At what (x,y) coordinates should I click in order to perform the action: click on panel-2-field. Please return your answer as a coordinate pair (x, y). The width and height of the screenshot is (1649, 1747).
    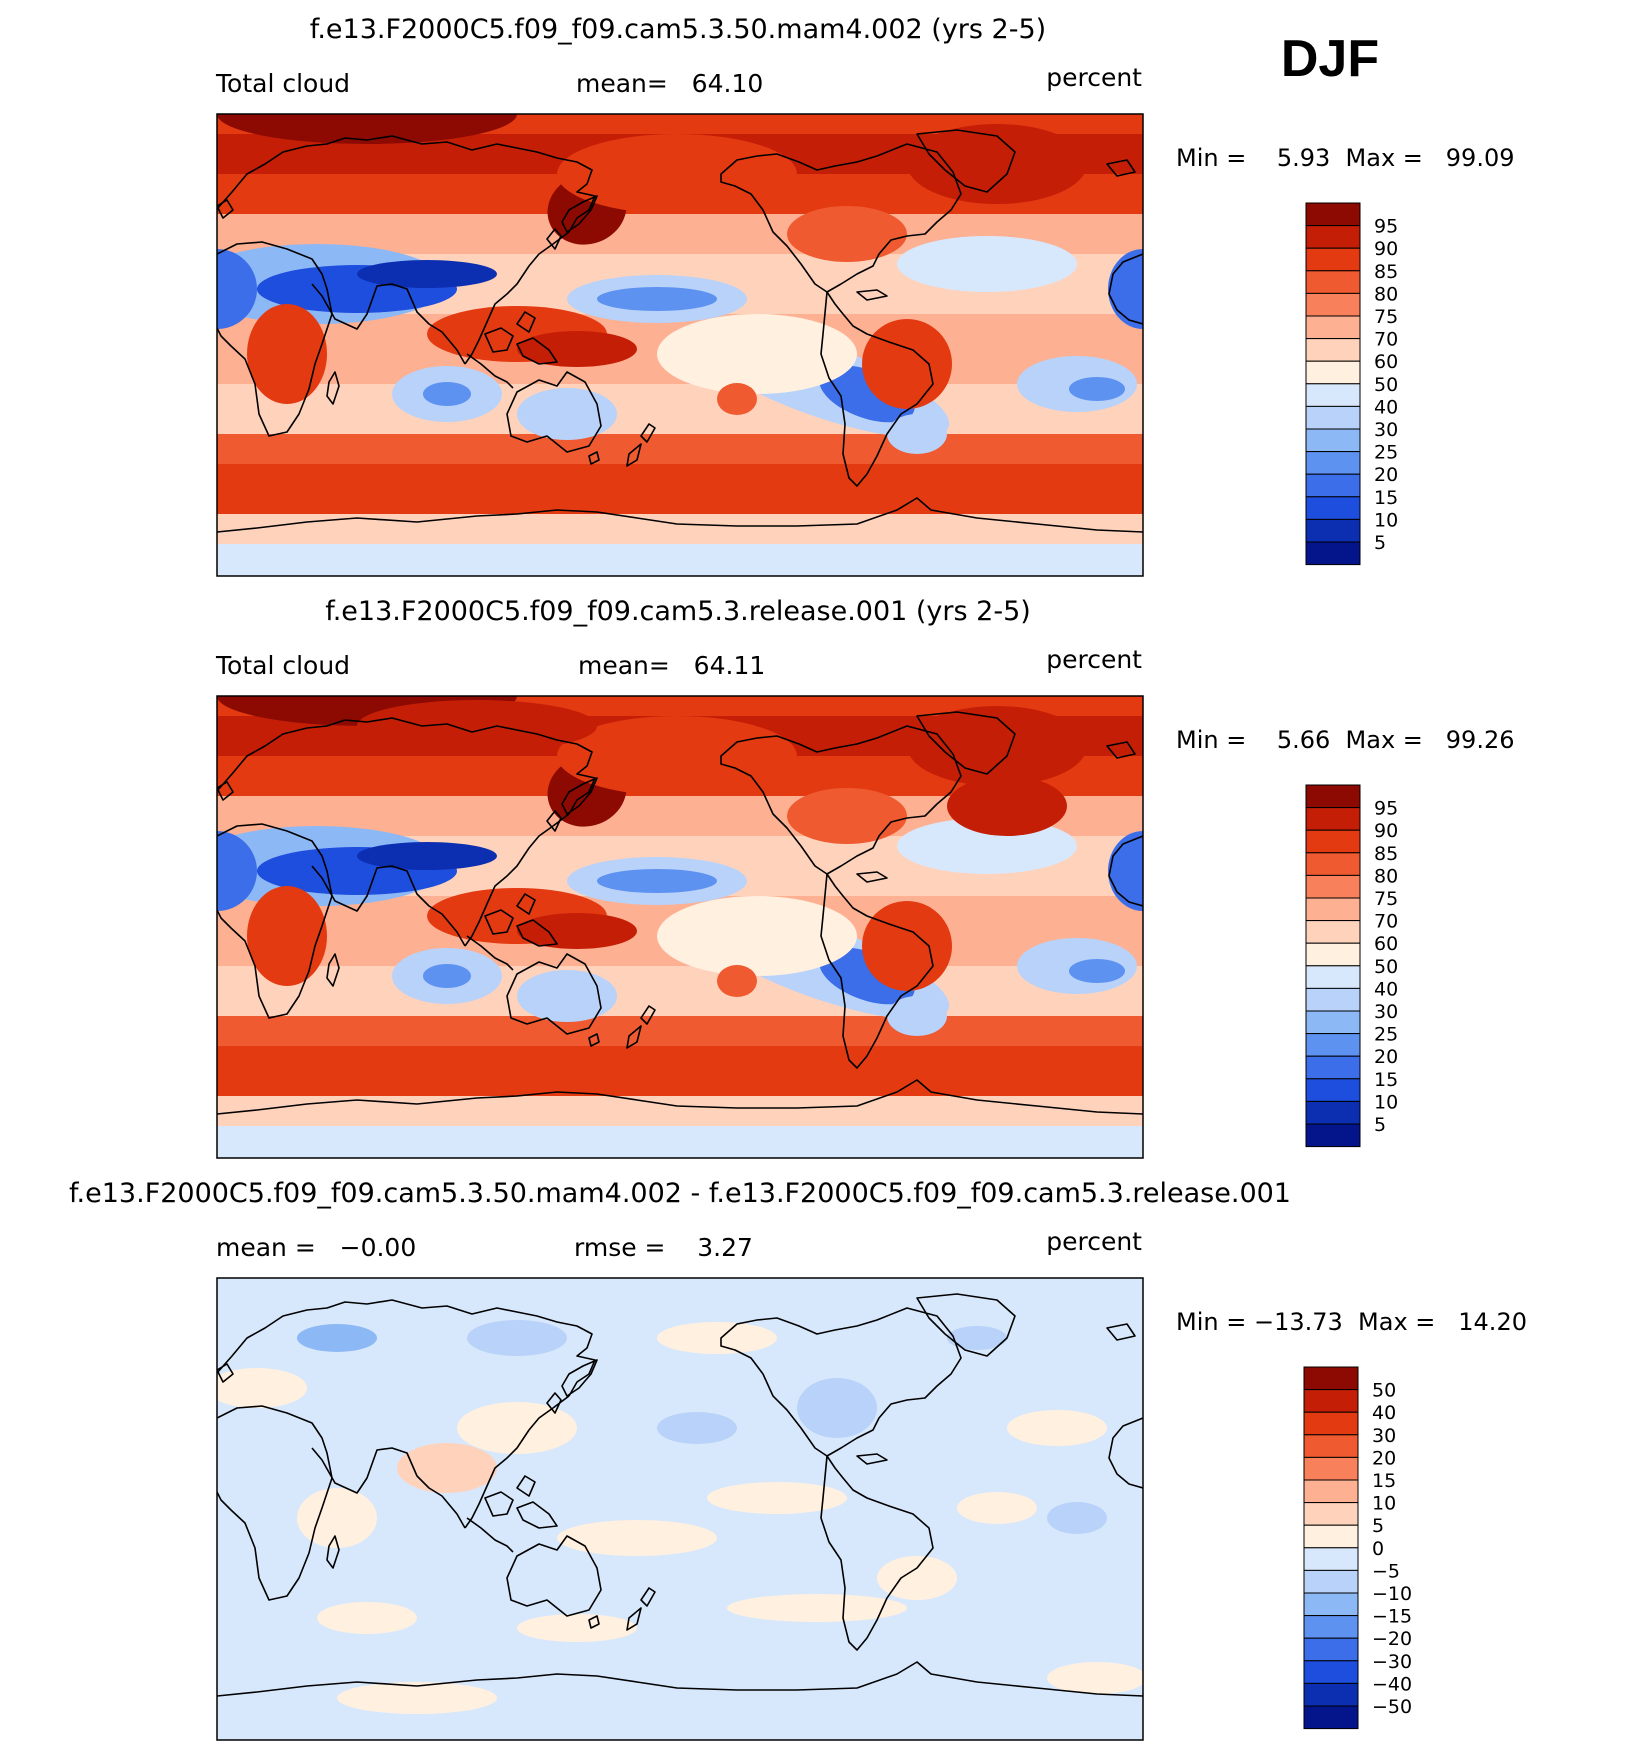
    Looking at the image, I should click on (680, 927).